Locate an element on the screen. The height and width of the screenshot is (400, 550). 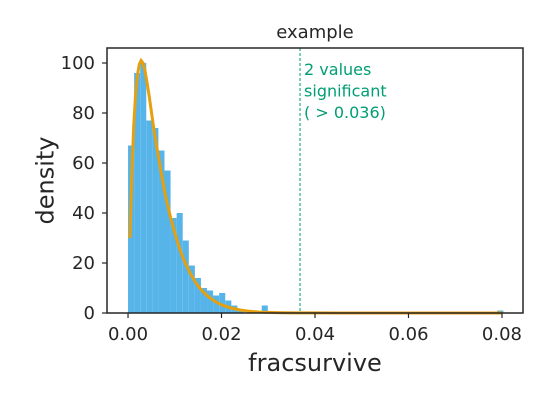
x-axis-ticks: 0.00 0.02 0.04 0.06 0.08 is located at coordinates (315, 329).